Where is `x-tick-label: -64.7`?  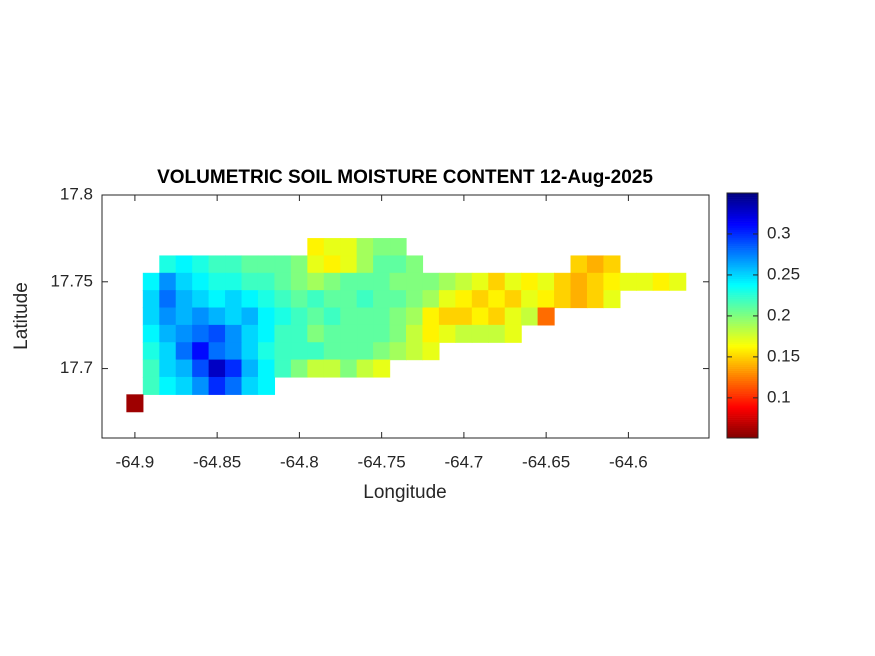 x-tick-label: -64.7 is located at coordinates (464, 461).